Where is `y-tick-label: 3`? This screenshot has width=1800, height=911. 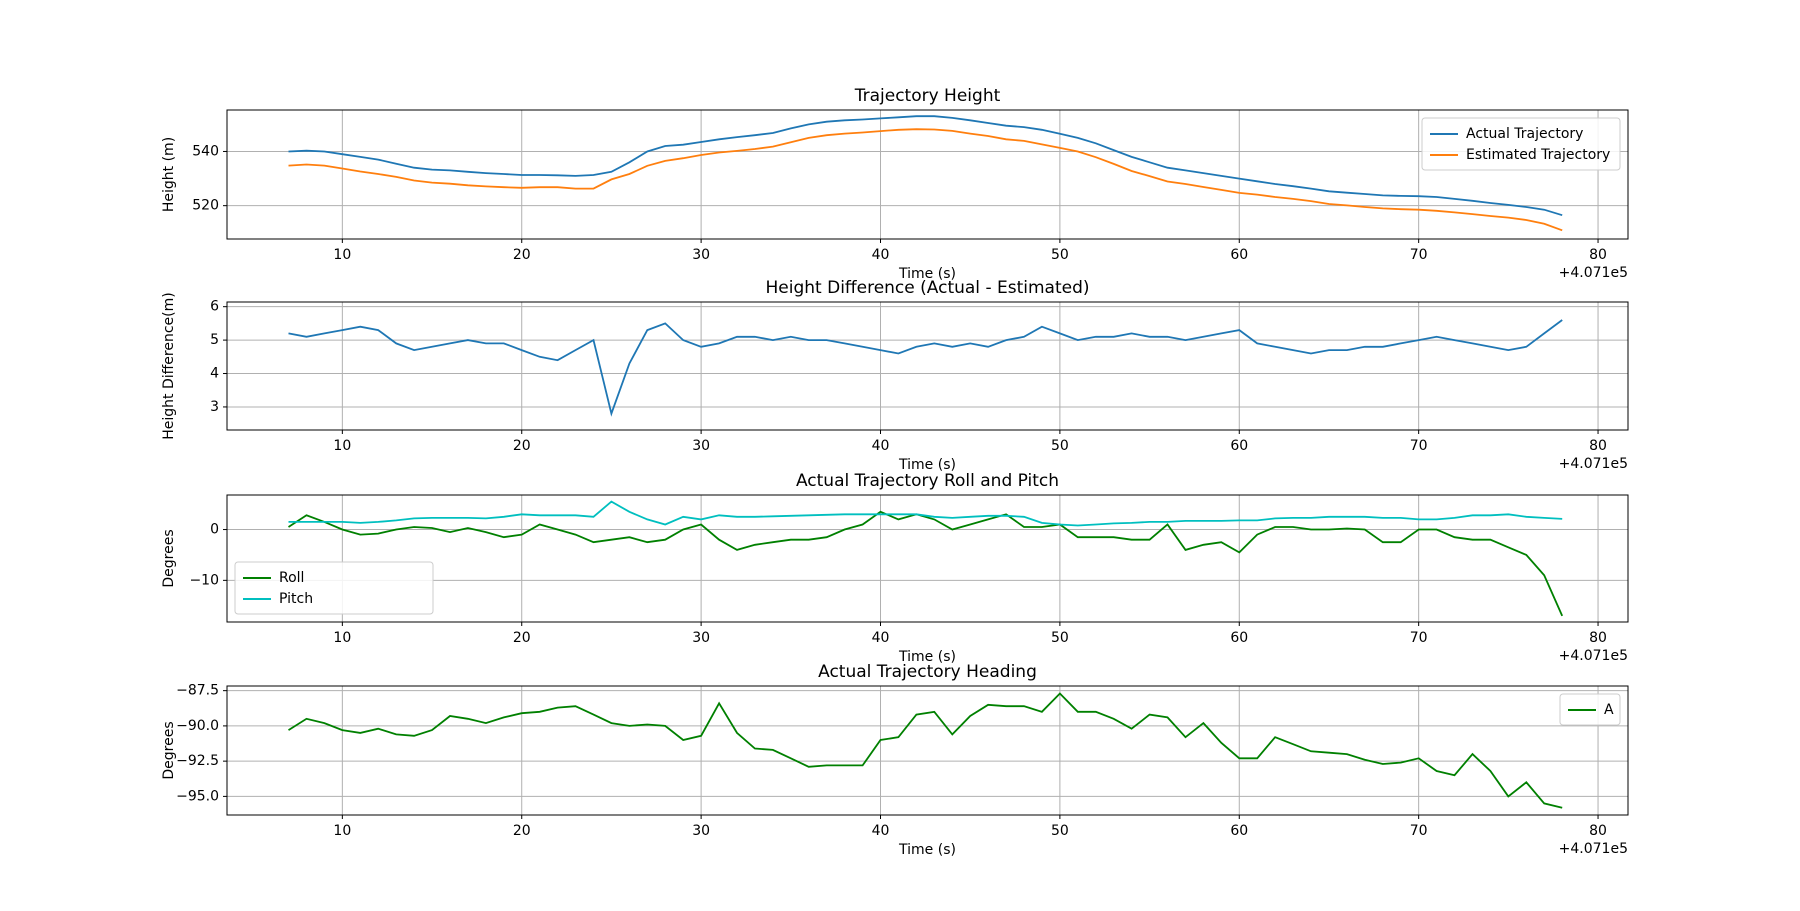 y-tick-label: 3 is located at coordinates (214, 407).